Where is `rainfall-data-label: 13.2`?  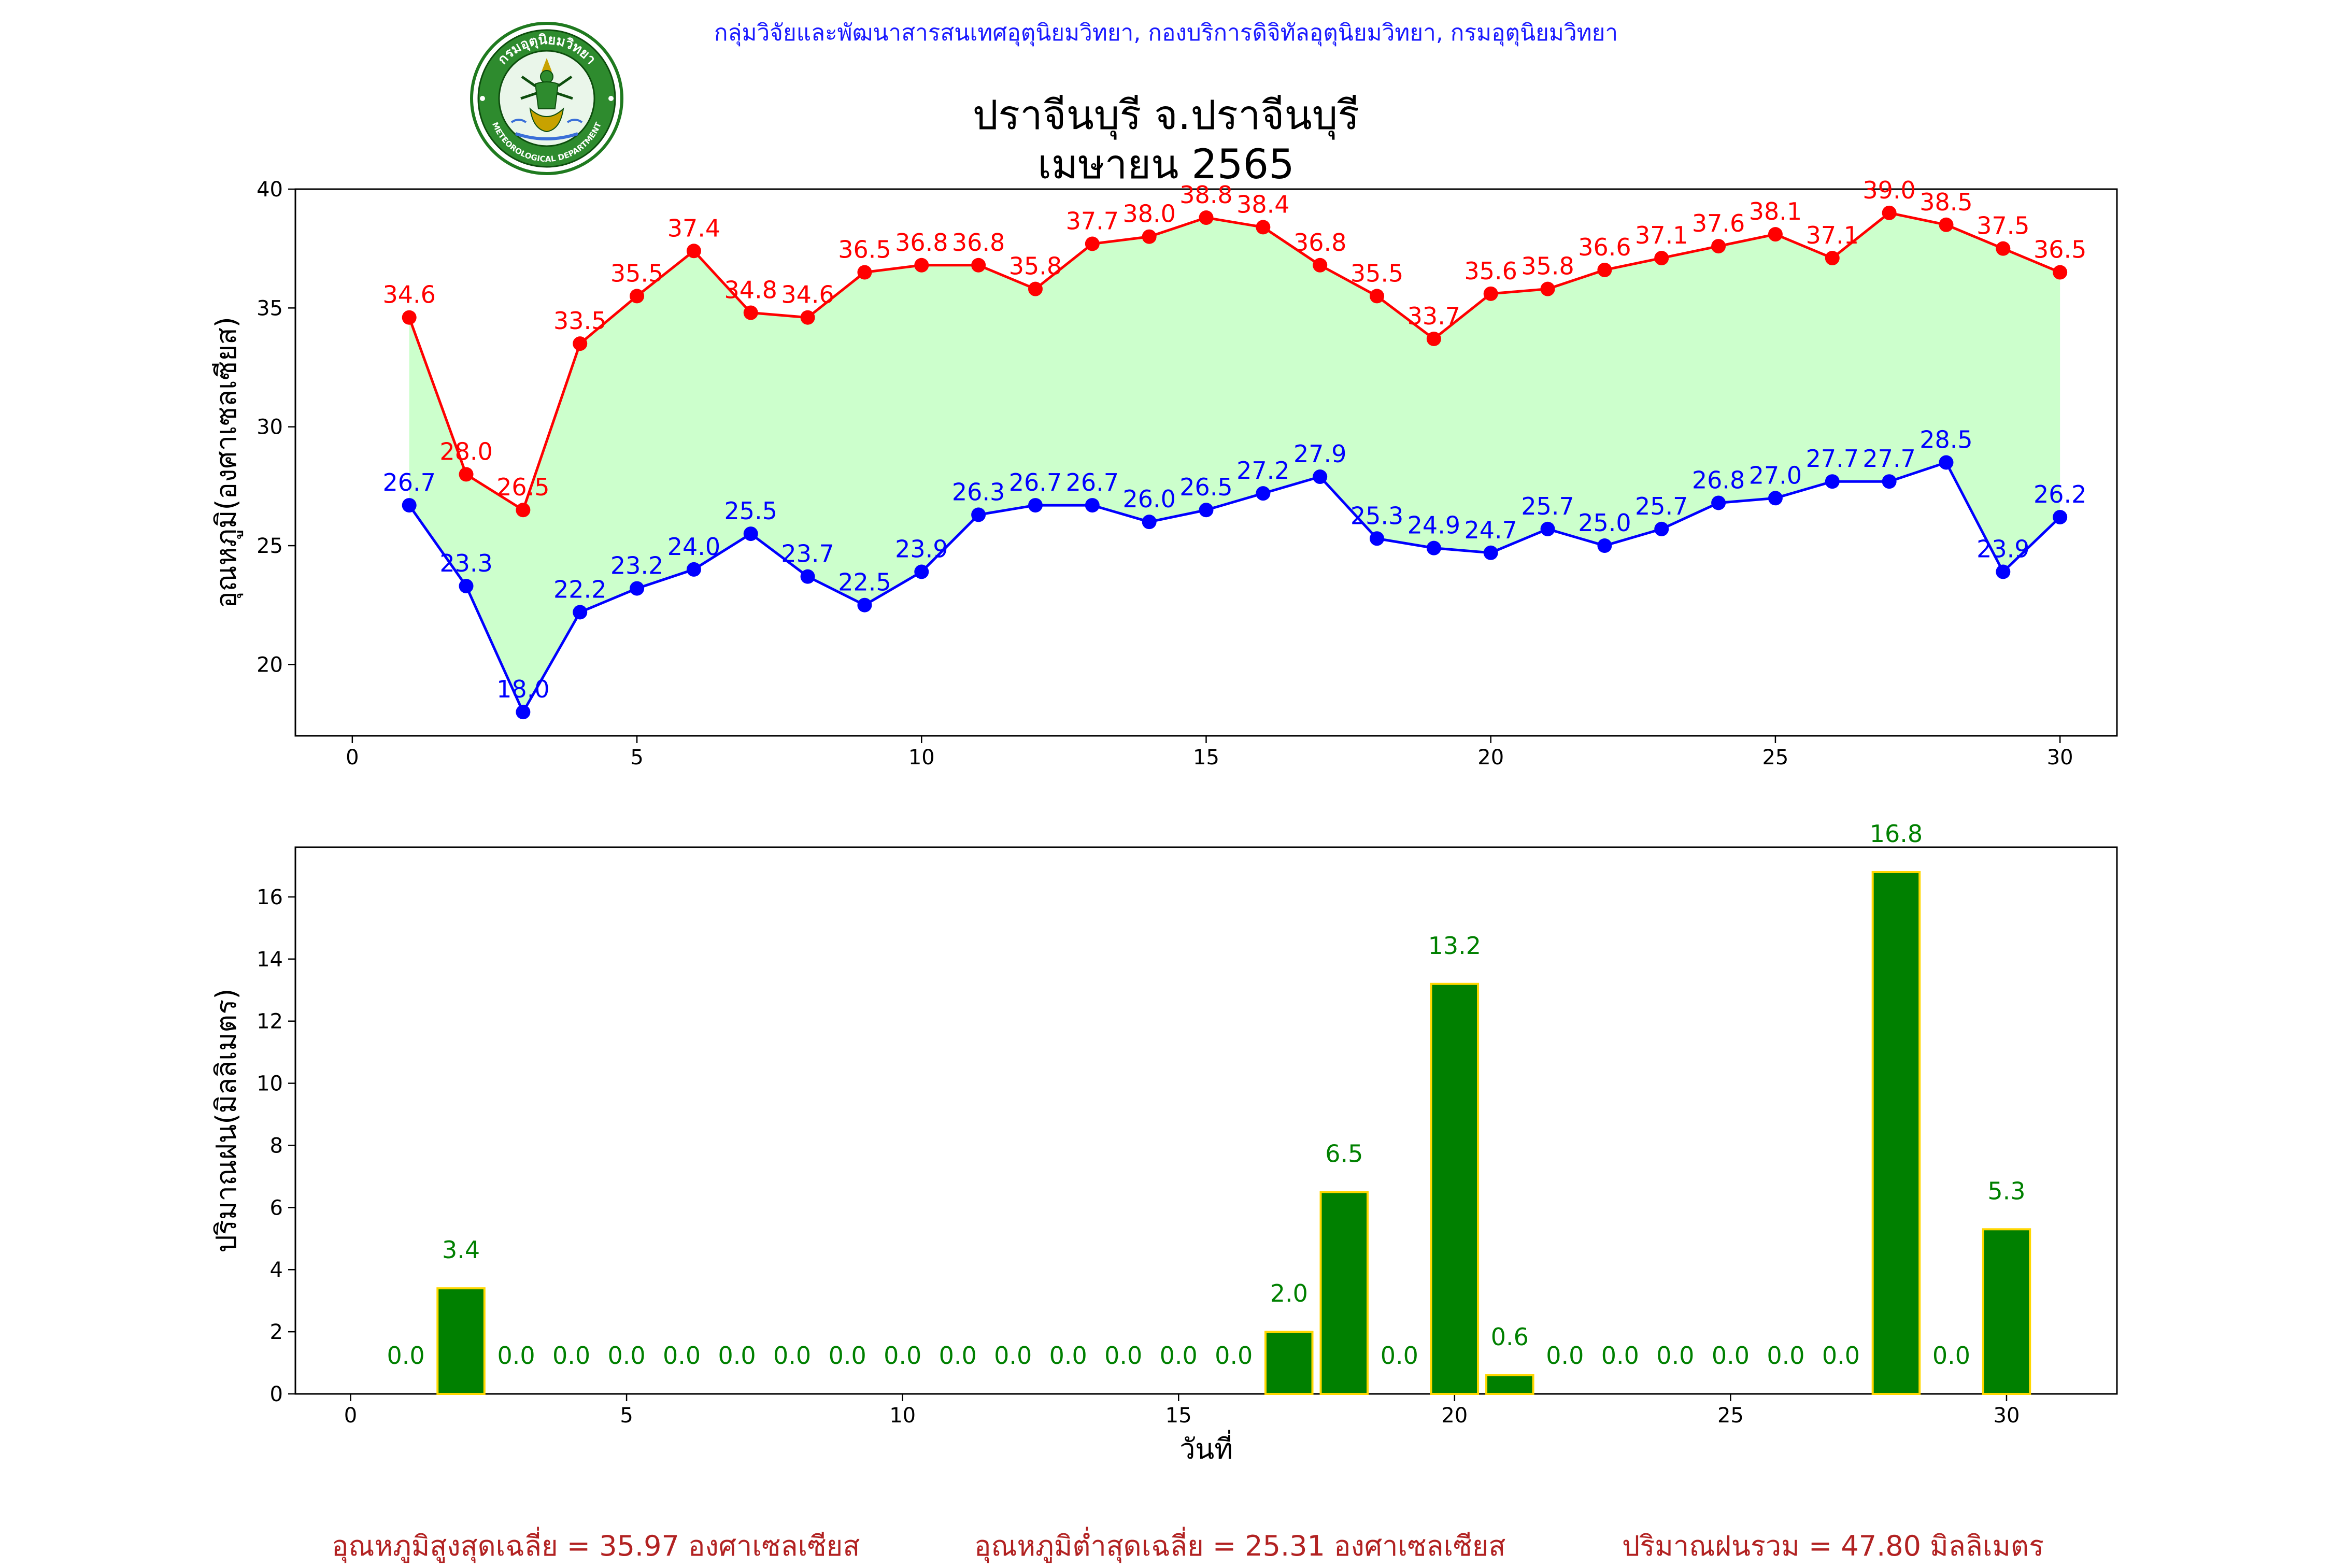
rainfall-data-label: 13.2 is located at coordinates (1455, 946).